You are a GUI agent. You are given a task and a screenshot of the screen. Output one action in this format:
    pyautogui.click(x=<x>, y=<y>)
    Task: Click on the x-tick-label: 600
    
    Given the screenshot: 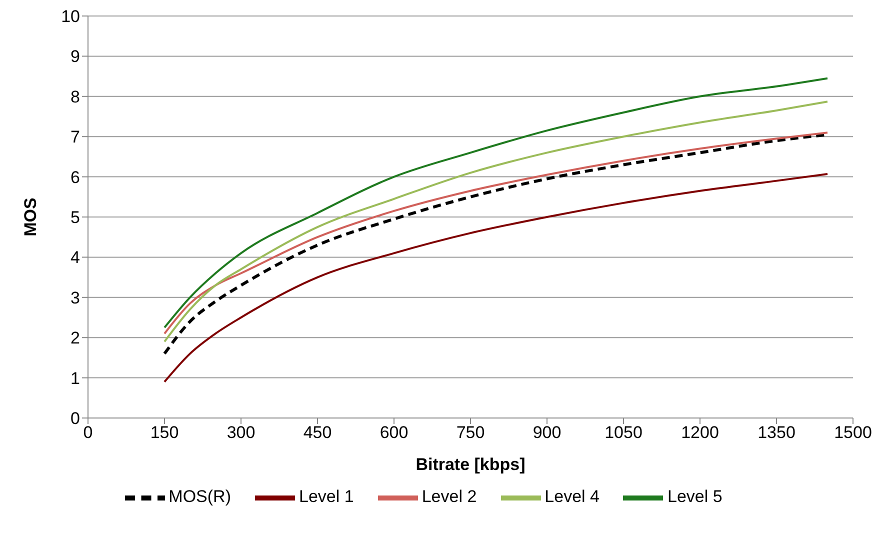 What is the action you would take?
    pyautogui.click(x=394, y=432)
    